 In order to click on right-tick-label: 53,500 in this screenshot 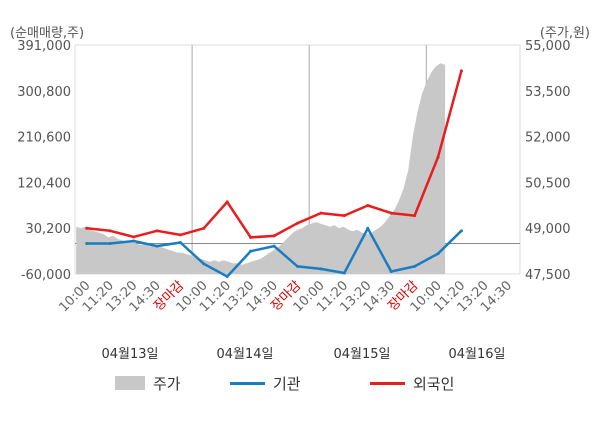, I will do `click(548, 92)`.